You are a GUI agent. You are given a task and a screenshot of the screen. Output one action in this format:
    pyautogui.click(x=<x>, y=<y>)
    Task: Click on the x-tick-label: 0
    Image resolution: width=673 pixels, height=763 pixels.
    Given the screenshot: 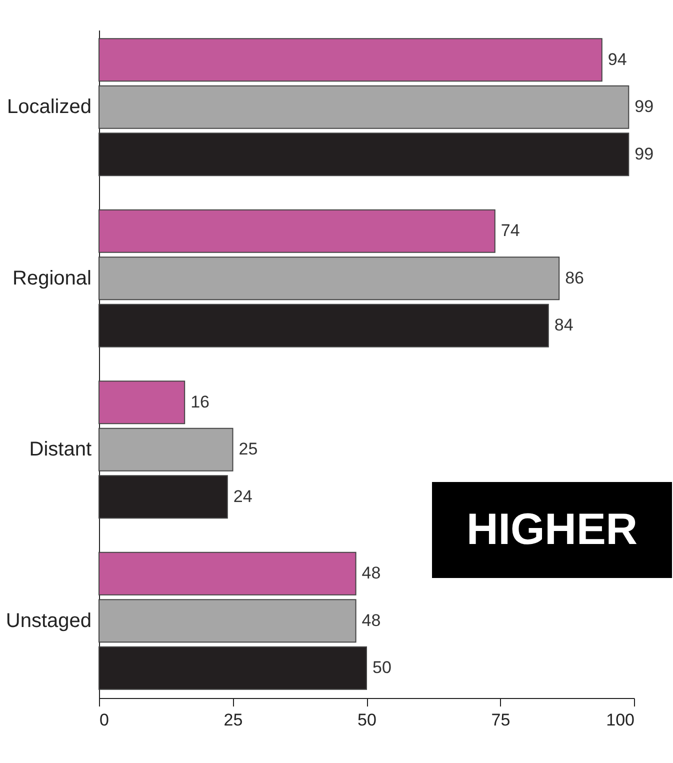 What is the action you would take?
    pyautogui.click(x=104, y=720)
    